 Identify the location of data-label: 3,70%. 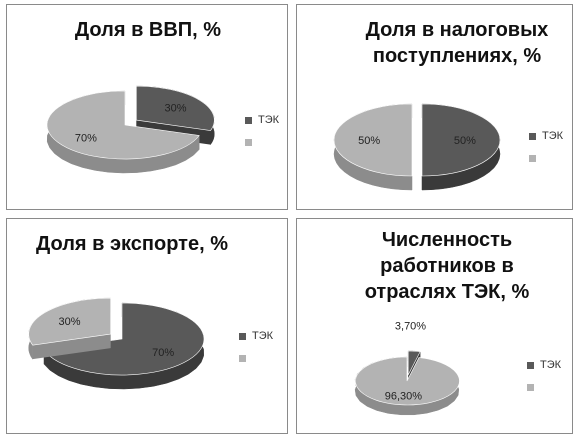
(410, 327).